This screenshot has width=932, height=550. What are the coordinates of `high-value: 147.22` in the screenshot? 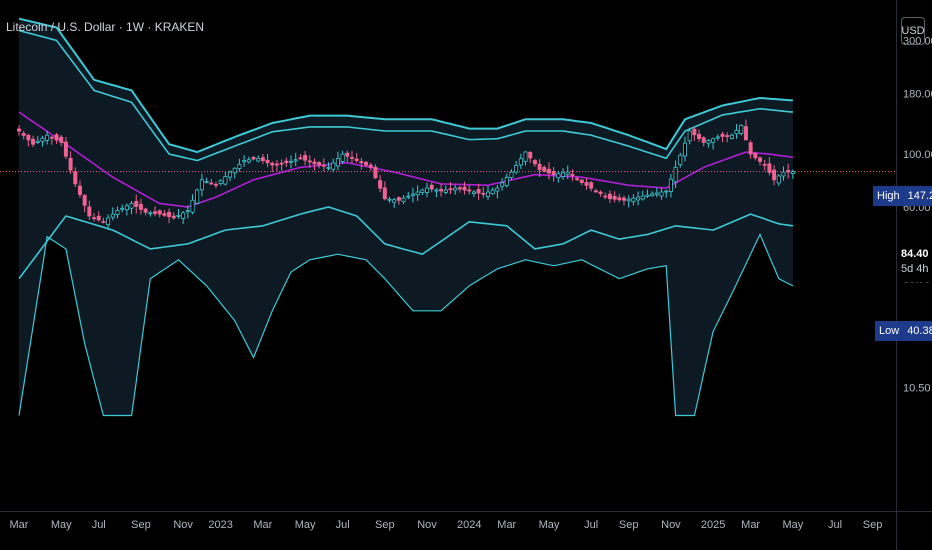 It's located at (917, 196).